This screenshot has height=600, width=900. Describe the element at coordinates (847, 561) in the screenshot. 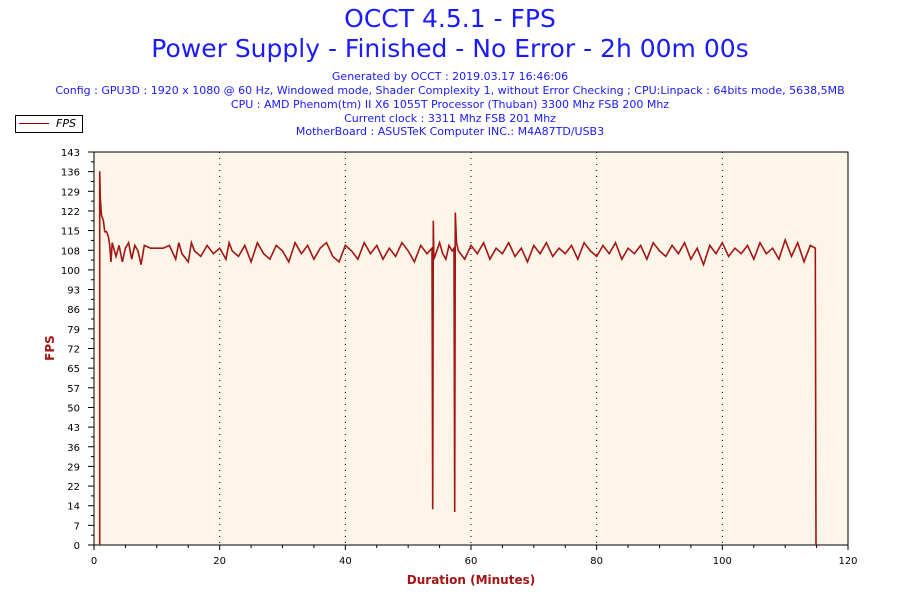

I see `x-tick-label: 120` at that location.